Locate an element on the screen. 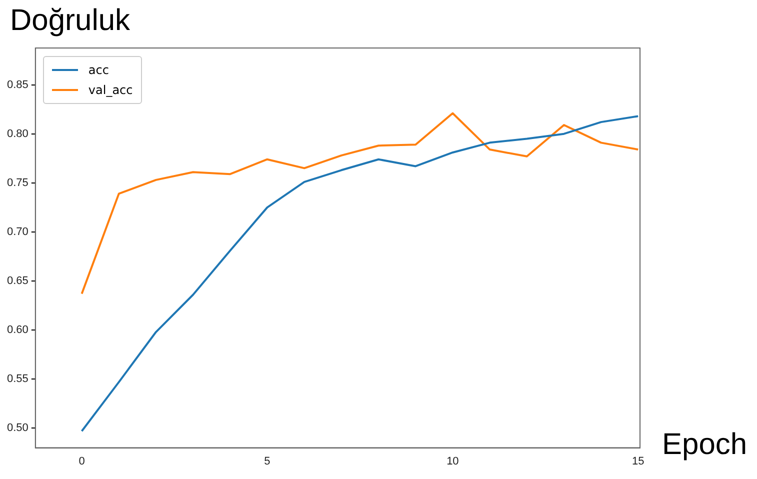 The image size is (757, 479). x-tick-label: 10 is located at coordinates (452, 461).